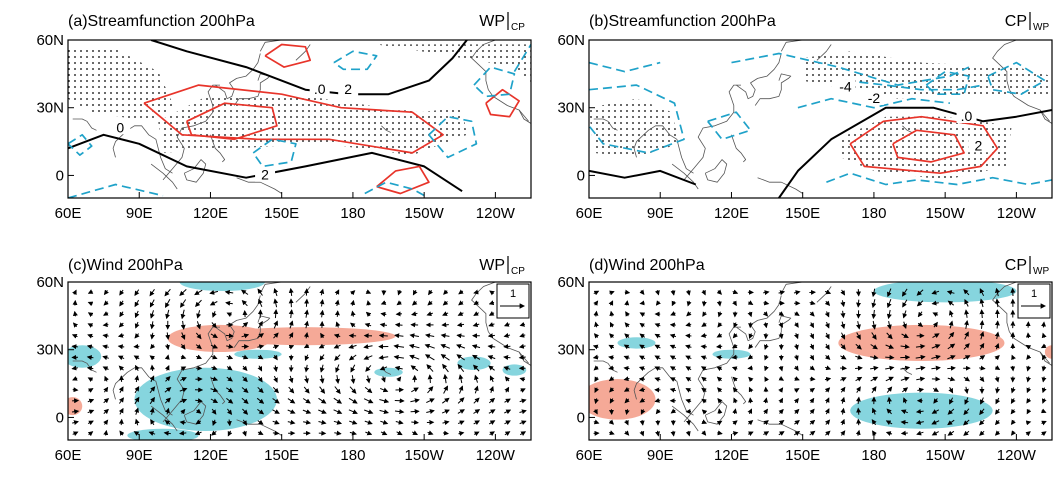 The width and height of the screenshot is (1059, 482). What do you see at coordinates (281, 213) in the screenshot?
I see `panel-a-xtick-label: 150E` at bounding box center [281, 213].